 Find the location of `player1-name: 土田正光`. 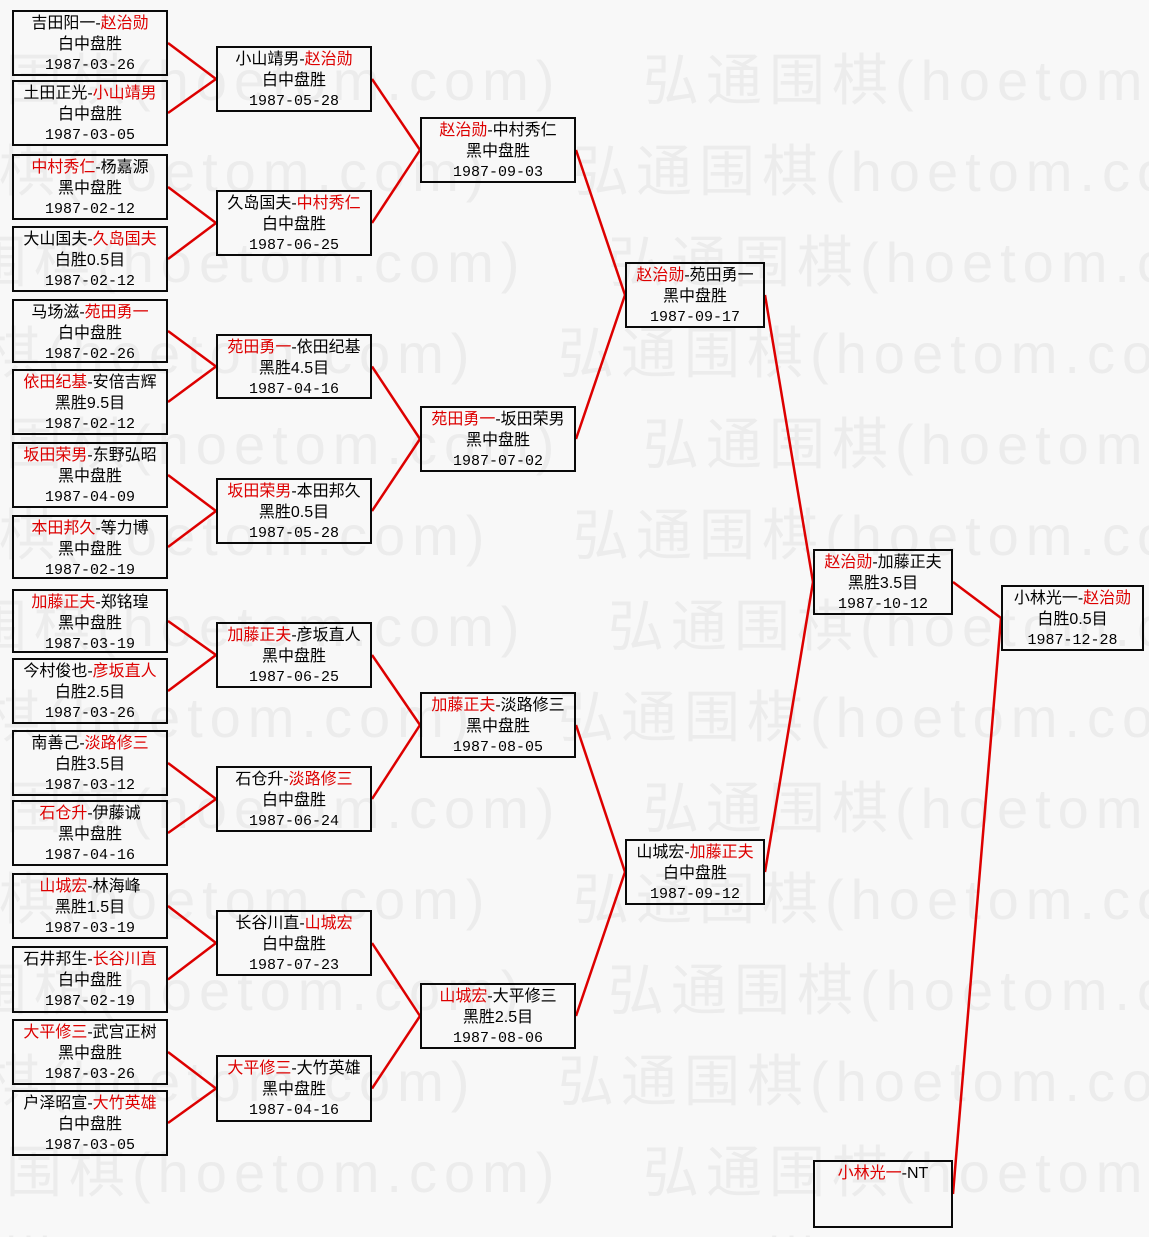

player1-name: 土田正光 is located at coordinates (55, 93).